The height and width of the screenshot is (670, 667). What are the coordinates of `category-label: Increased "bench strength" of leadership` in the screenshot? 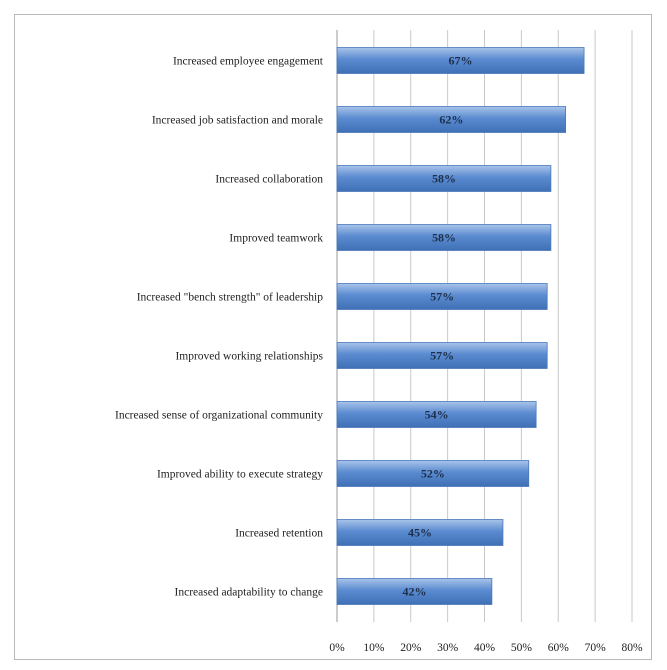 It's located at (230, 298).